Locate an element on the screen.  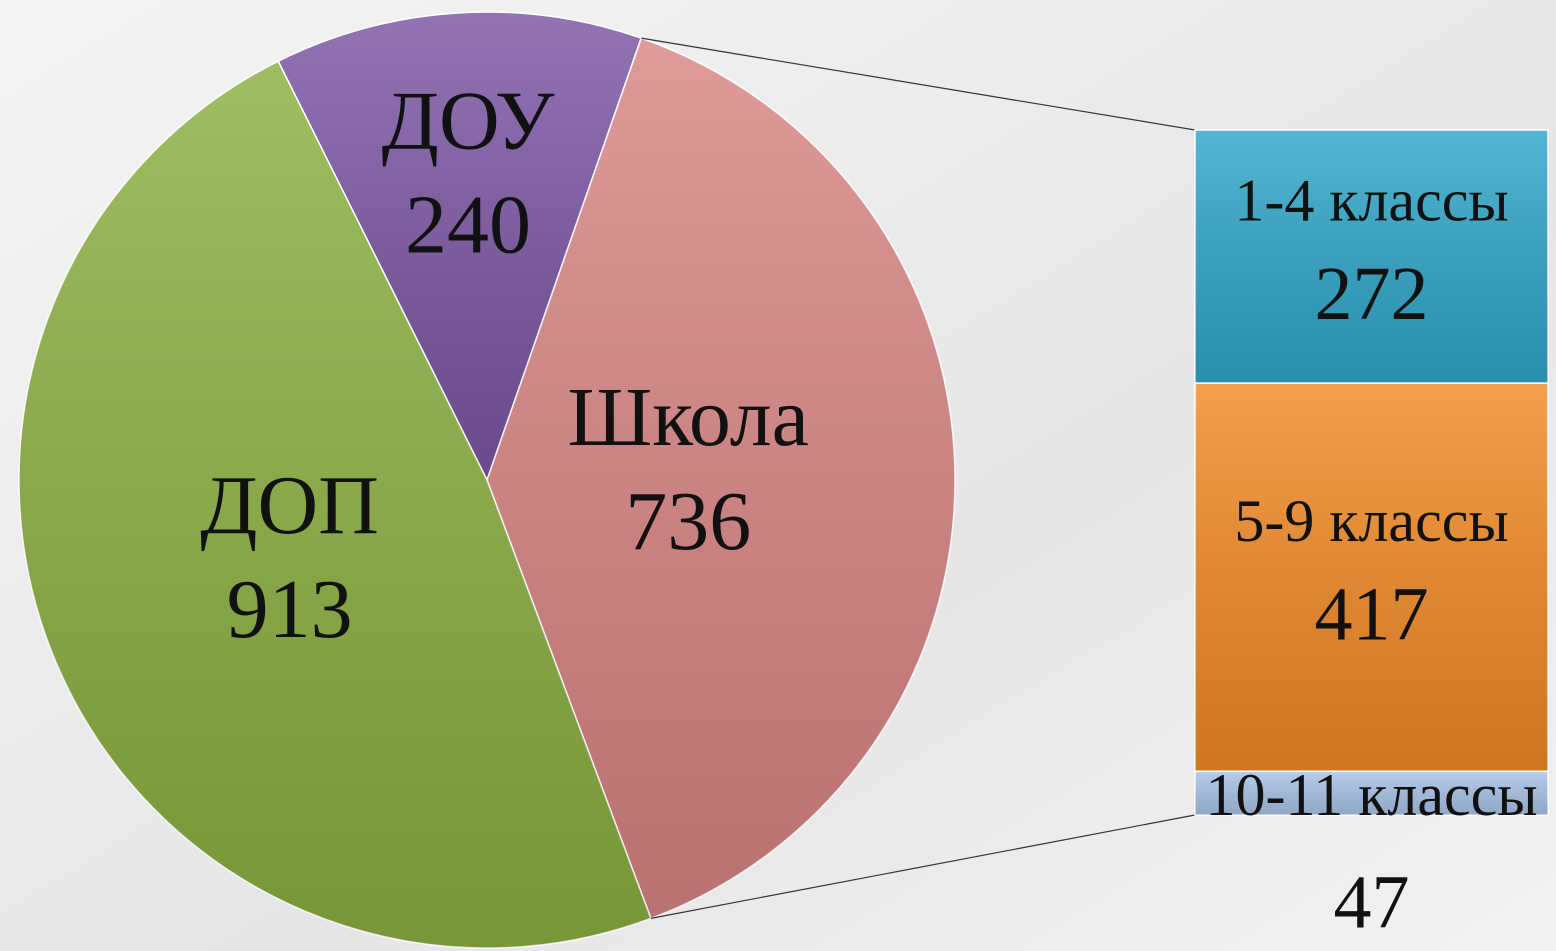
slice-shade is located at coordinates (460, 245).